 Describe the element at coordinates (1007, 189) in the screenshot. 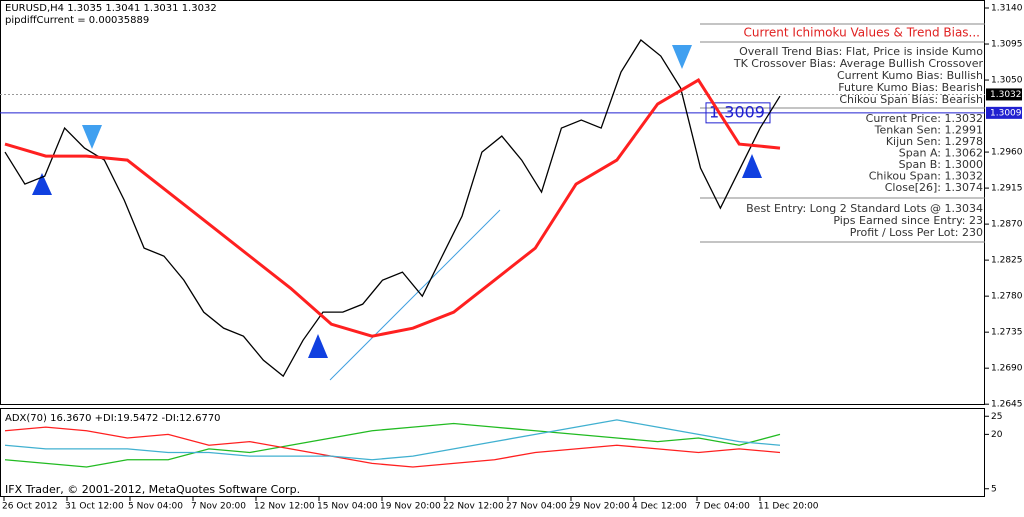

I see `y-tick-label: 1.2915` at that location.